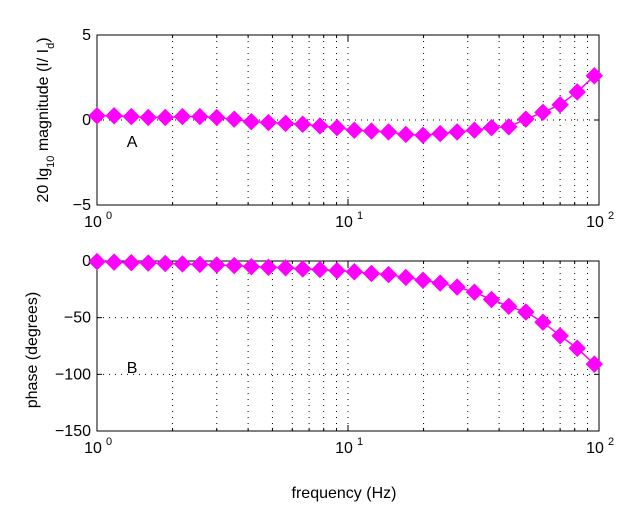 The image size is (633, 508). I want to click on phase-y-axis-label: phase (degrees), so click(32, 350).